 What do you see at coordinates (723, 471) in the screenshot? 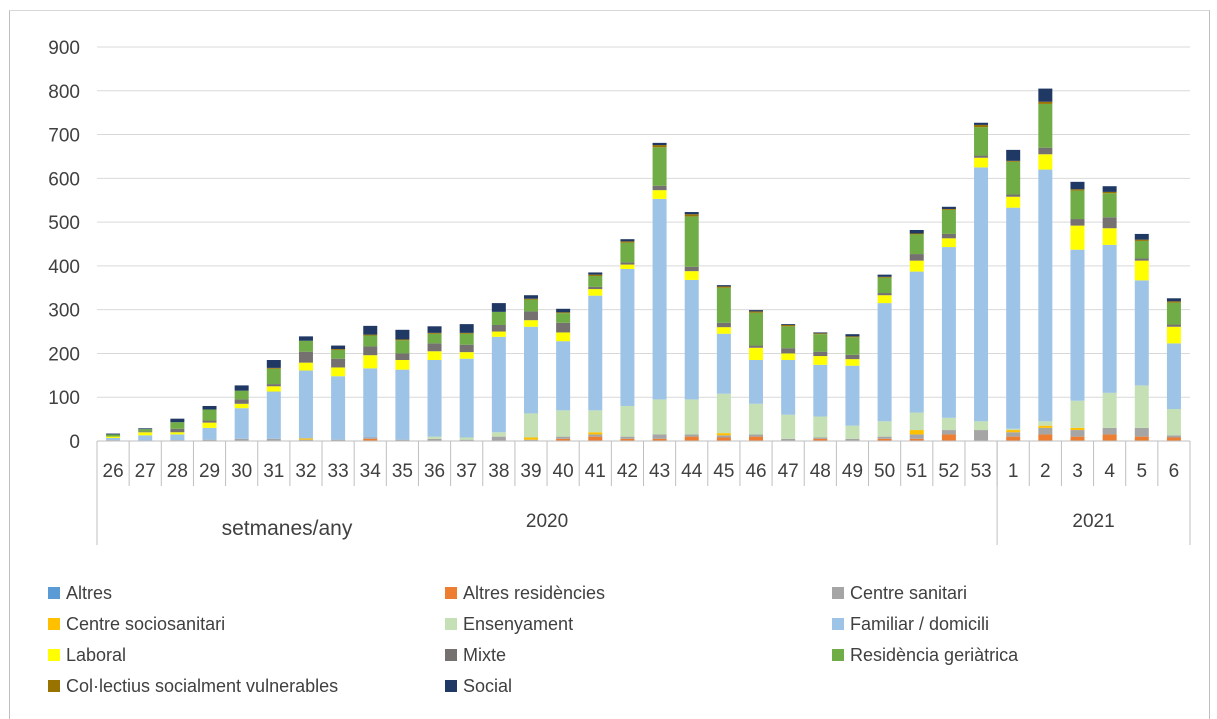
I see `x-tick-label: 45` at bounding box center [723, 471].